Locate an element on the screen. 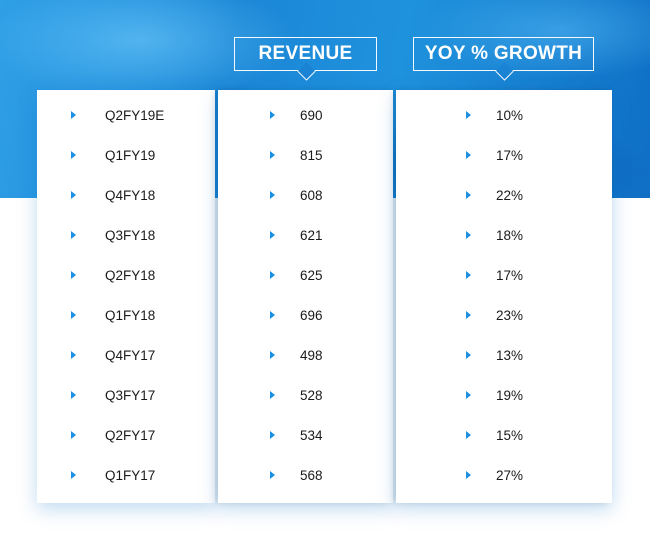 This screenshot has height=540, width=650. revenue-cell: 528 is located at coordinates (305, 395).